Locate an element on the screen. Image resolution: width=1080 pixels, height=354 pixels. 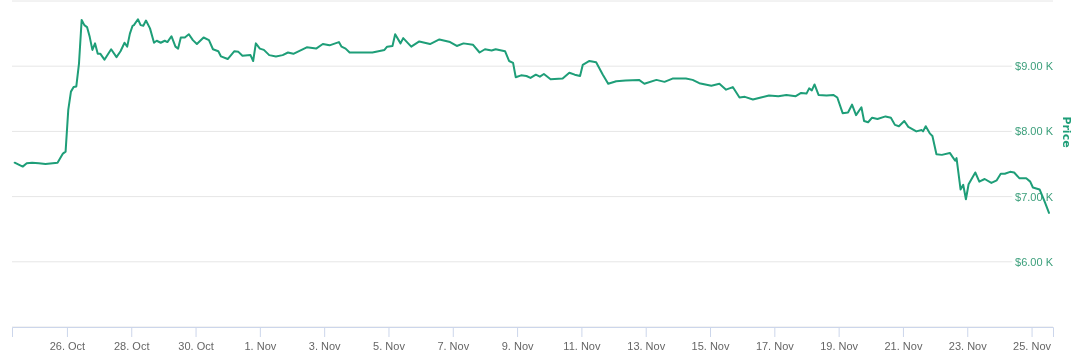
y-tick-label: $8.00 K is located at coordinates (1034, 131).